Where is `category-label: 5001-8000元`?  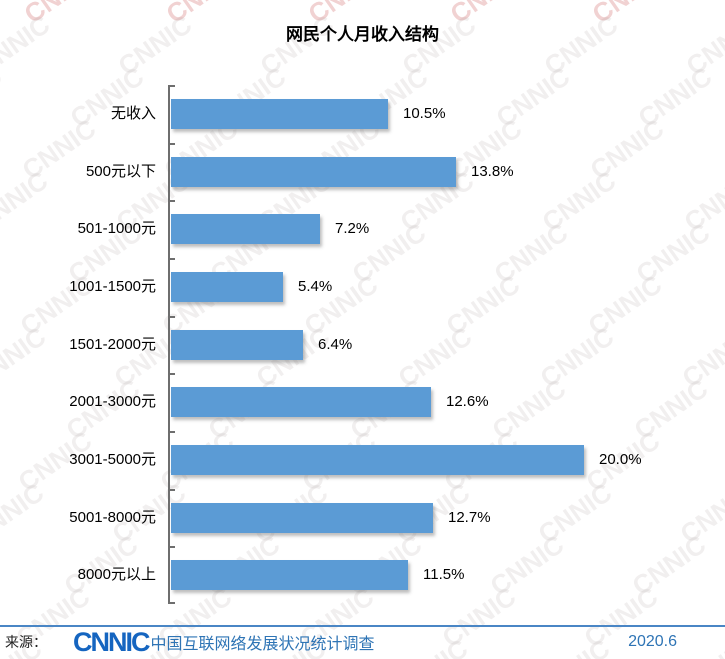 category-label: 5001-8000元 is located at coordinates (112, 517).